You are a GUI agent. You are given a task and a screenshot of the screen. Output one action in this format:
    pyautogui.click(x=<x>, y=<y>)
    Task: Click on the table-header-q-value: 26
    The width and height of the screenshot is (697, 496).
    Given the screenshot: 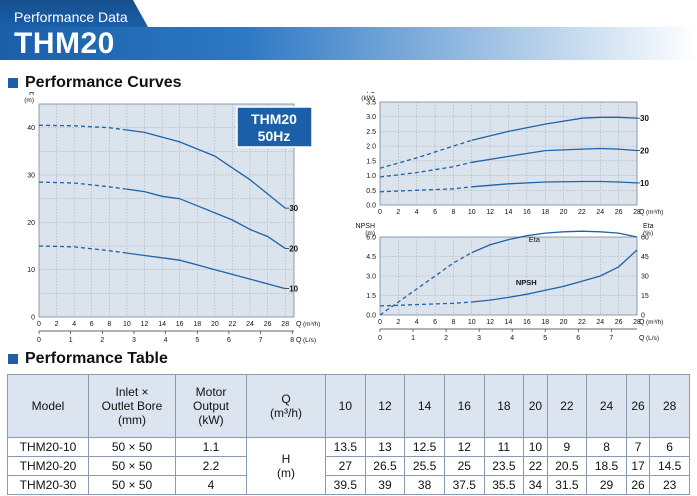 What is the action you would take?
    pyautogui.click(x=638, y=406)
    